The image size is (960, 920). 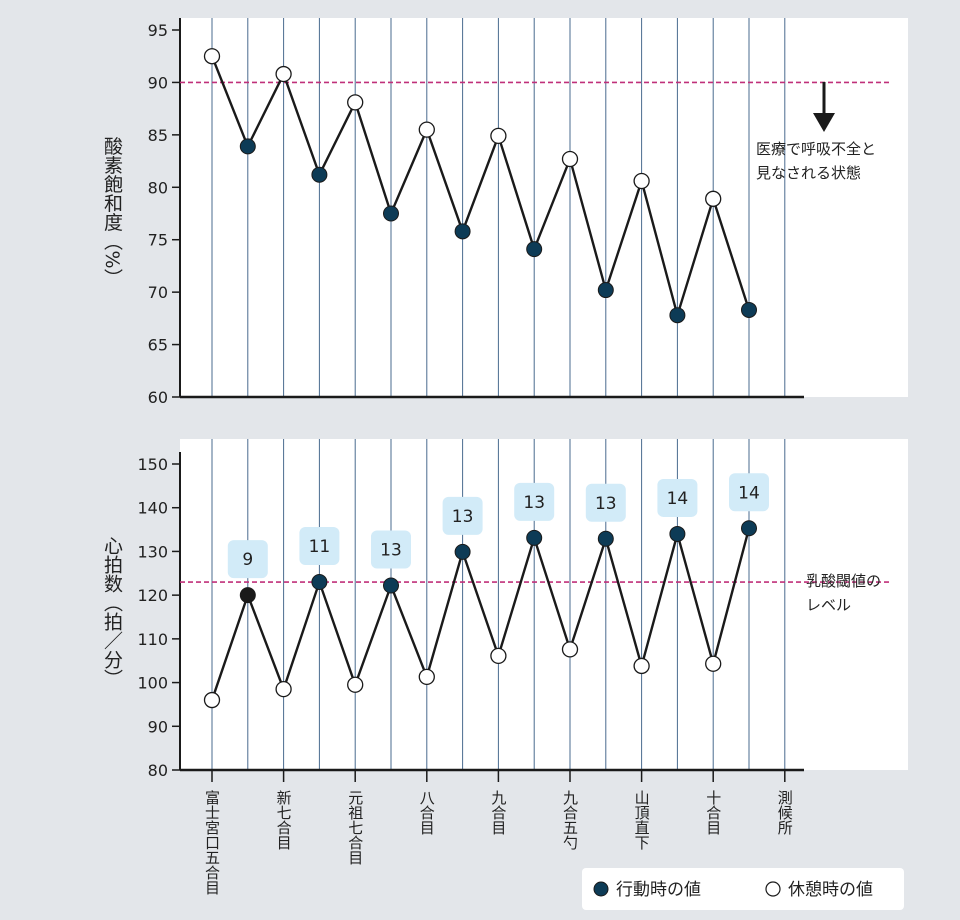 I want to click on hr-annotation-line2: レベル, so click(x=828, y=605).